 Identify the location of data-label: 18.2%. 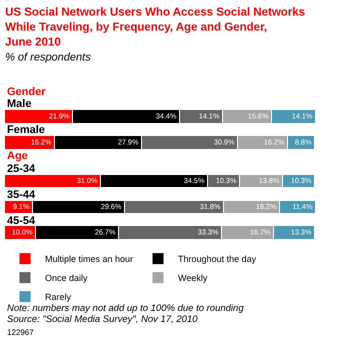
(266, 206).